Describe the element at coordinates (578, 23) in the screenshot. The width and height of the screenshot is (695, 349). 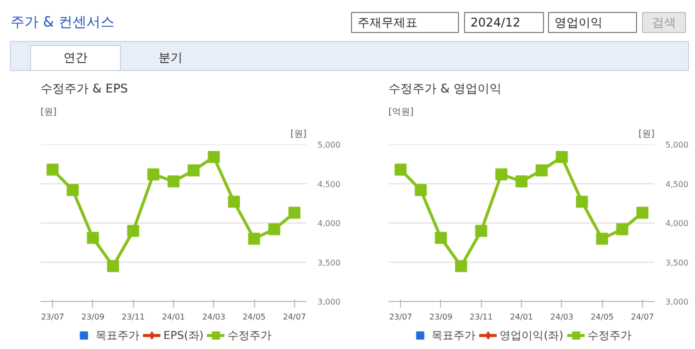
I see `text: 영업이익` at that location.